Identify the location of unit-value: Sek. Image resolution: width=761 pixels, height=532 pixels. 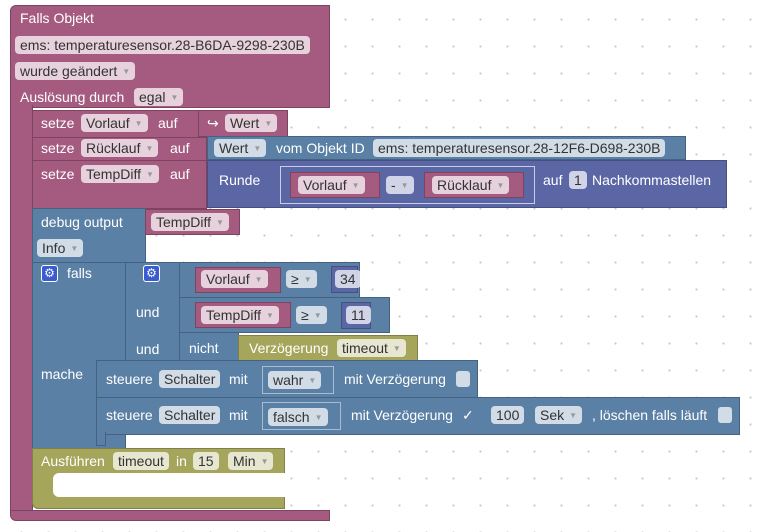
(552, 415).